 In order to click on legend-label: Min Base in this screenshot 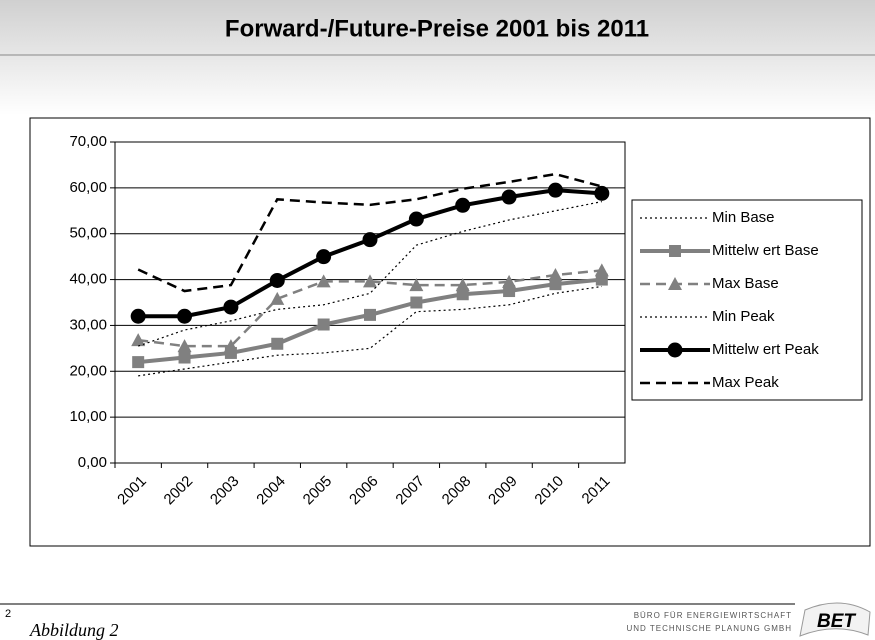, I will do `click(743, 217)`.